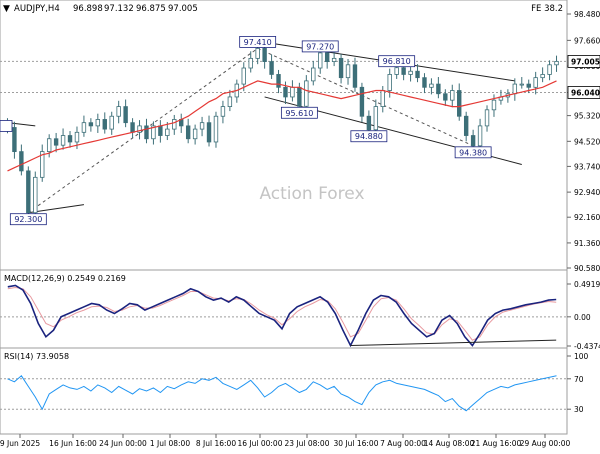  I want to click on price-tick-label: 94.520, so click(587, 141).